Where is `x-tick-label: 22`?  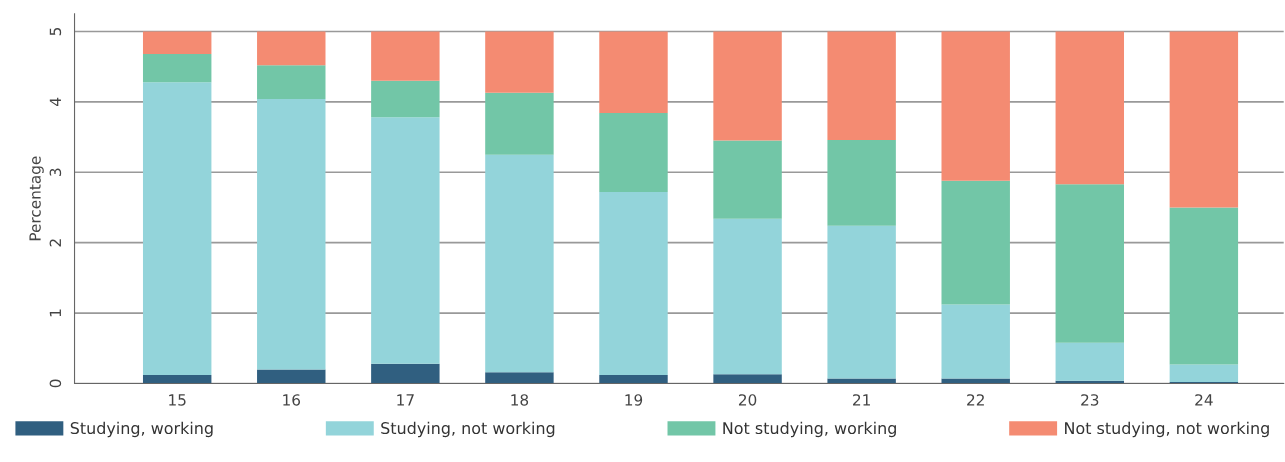 x-tick-label: 22 is located at coordinates (975, 400).